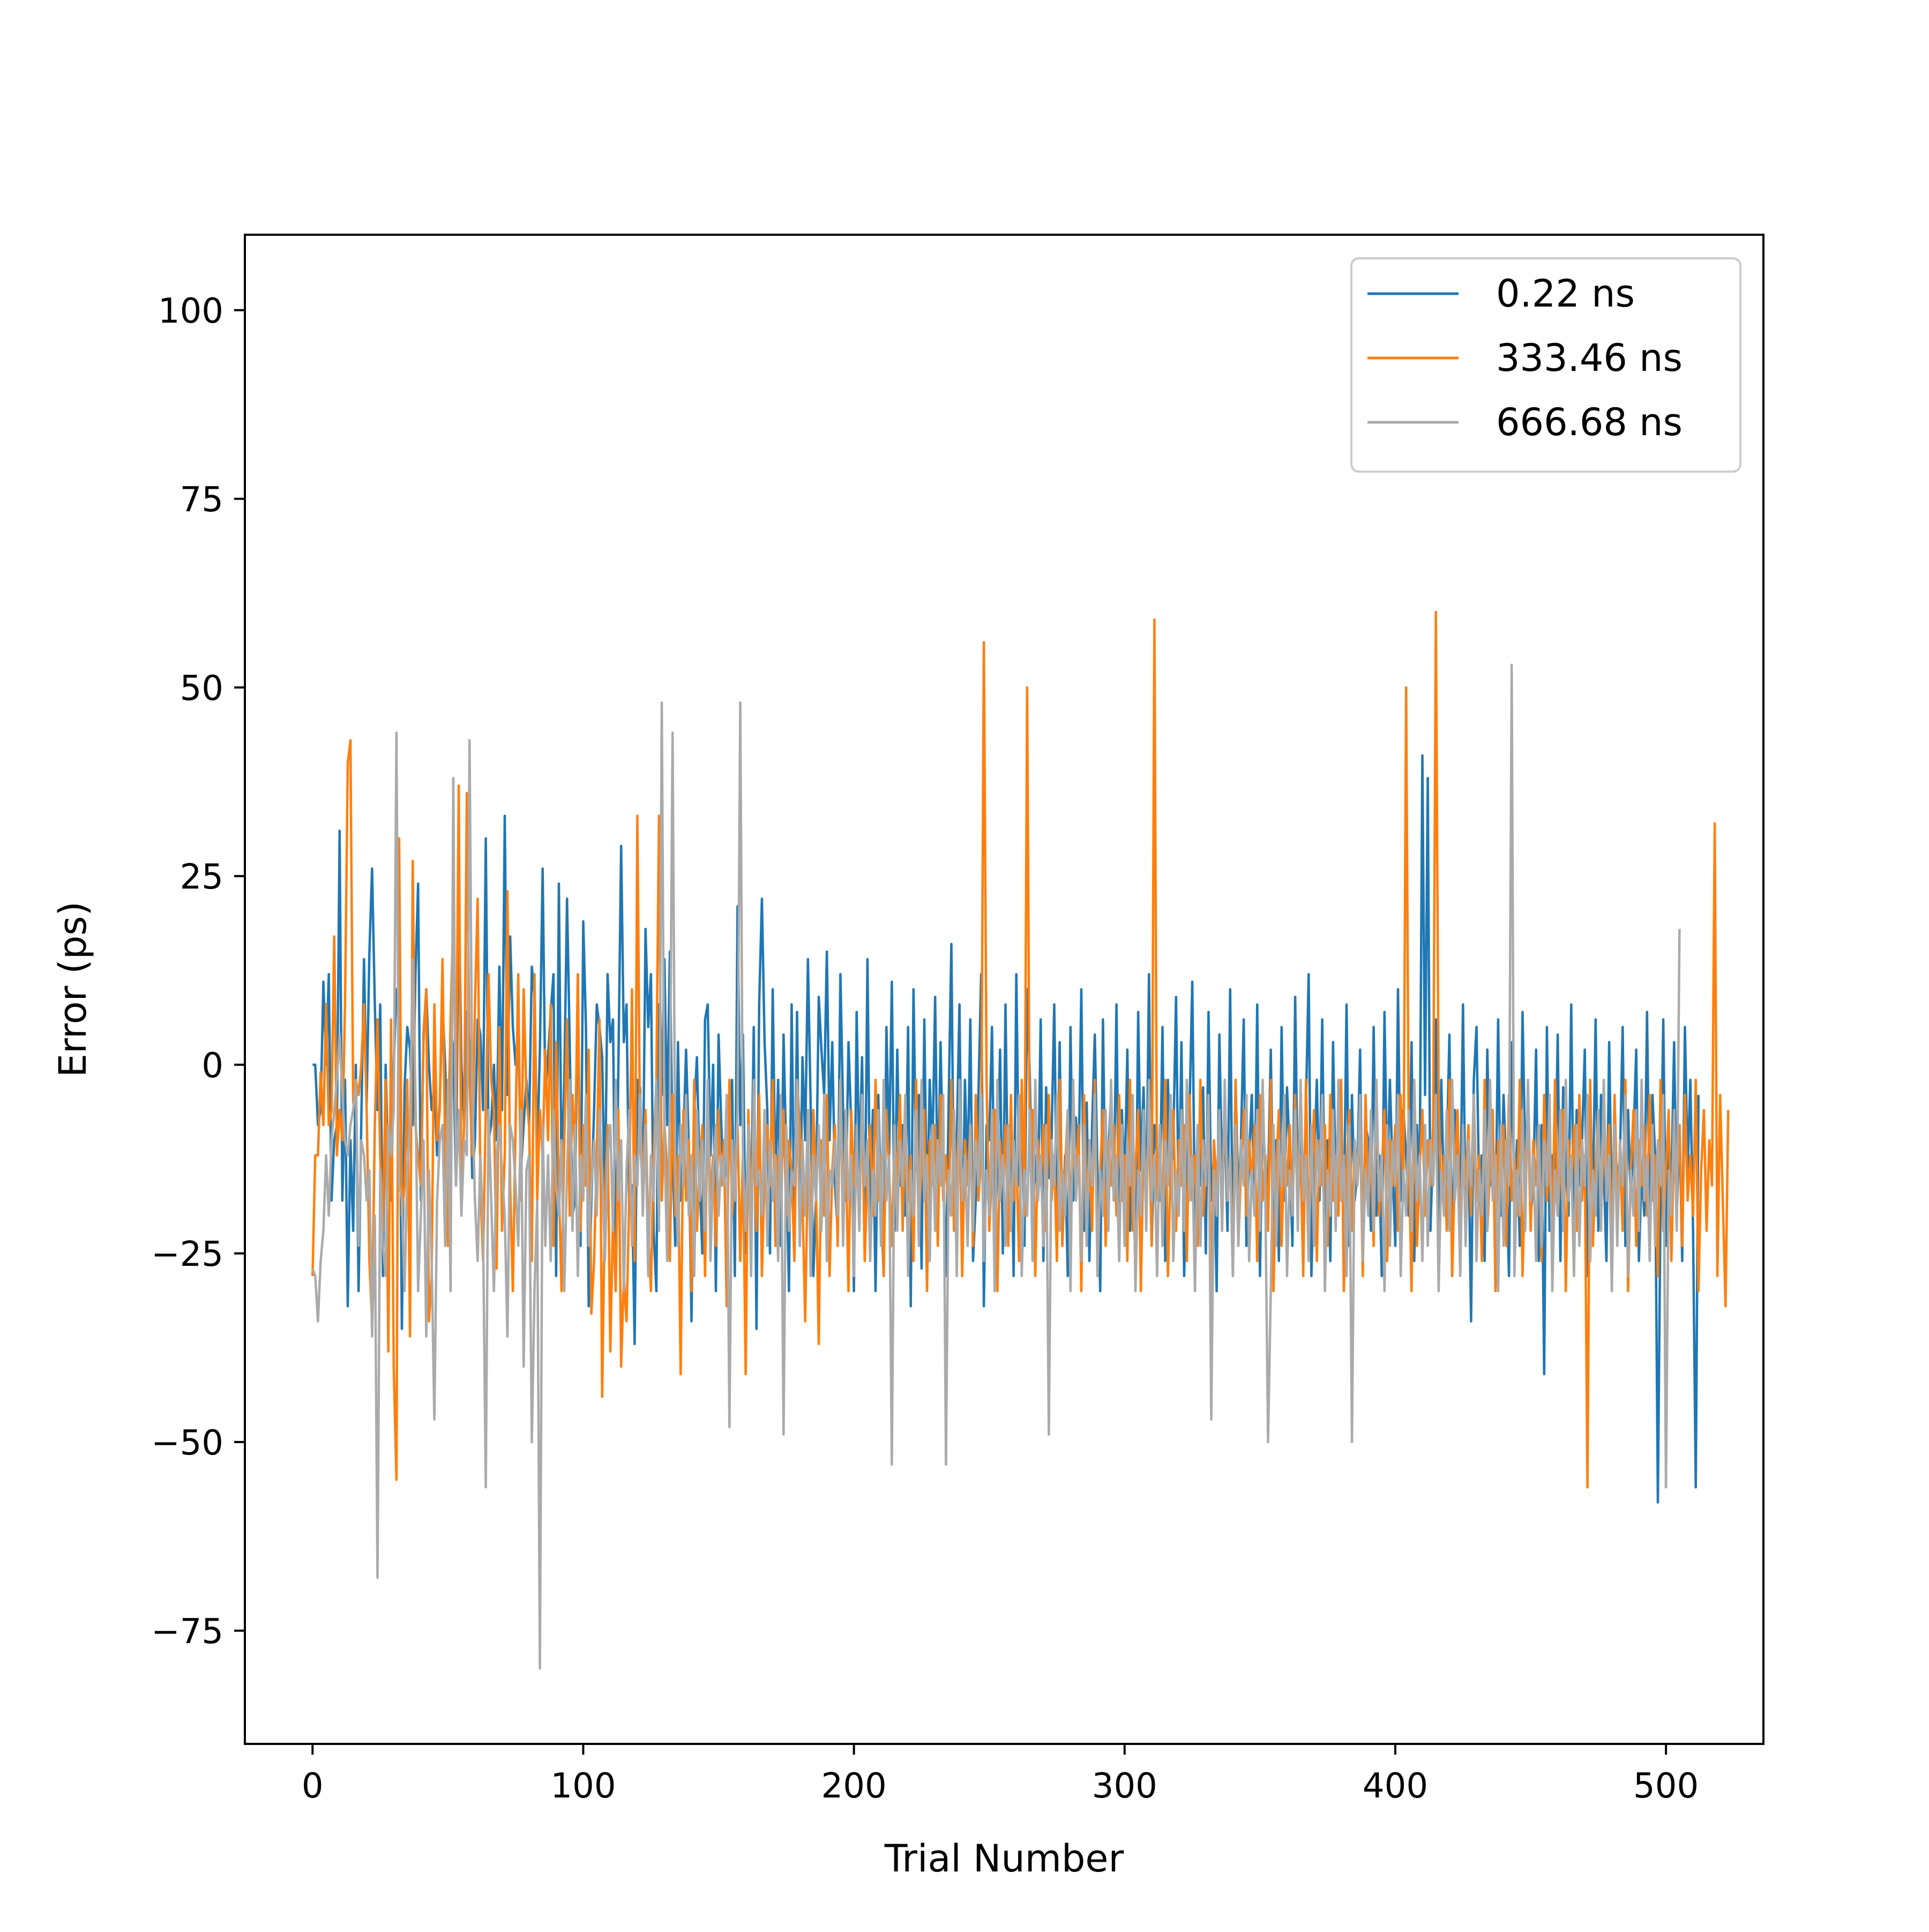 This screenshot has height=1932, width=1929. Describe the element at coordinates (212, 1066) in the screenshot. I see `y-tick-label: 0` at that location.